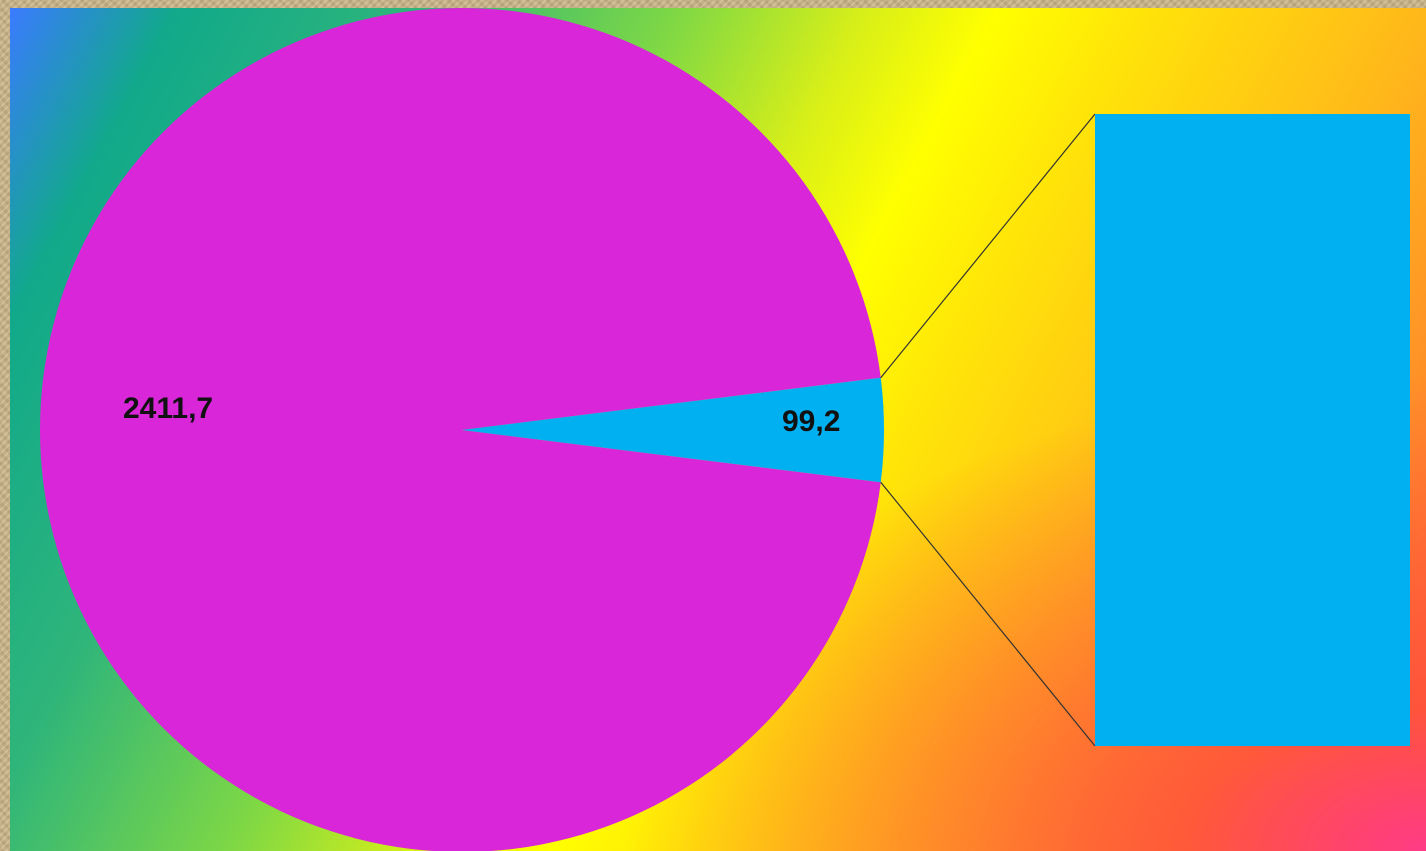 The width and height of the screenshot is (1426, 851). What do you see at coordinates (988, 430) in the screenshot?
I see `connector-lines` at bounding box center [988, 430].